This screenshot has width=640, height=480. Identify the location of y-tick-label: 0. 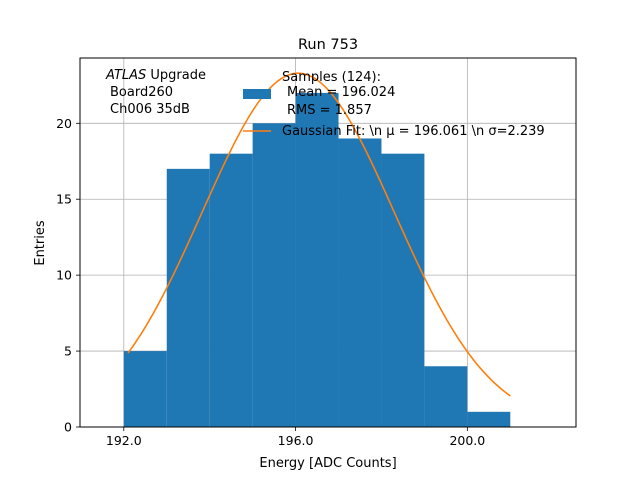
(68, 427).